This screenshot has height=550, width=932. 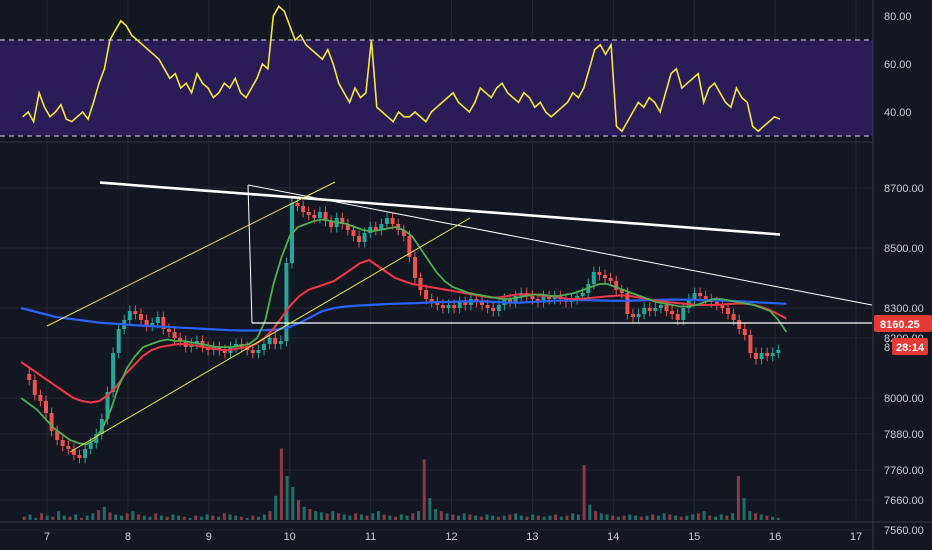 I want to click on time-tick-label: 15, so click(x=694, y=537).